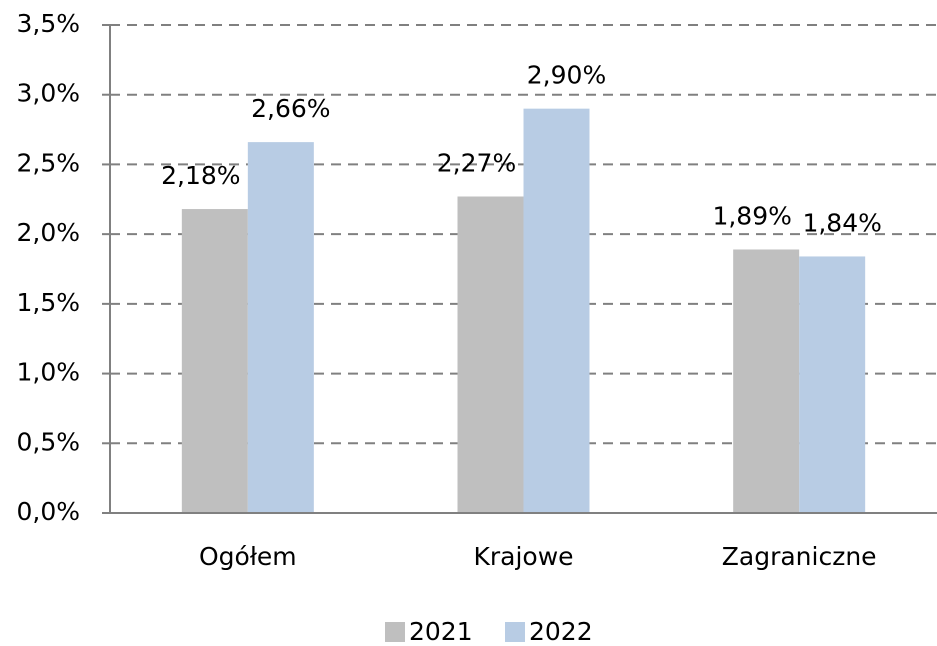 Image resolution: width=937 pixels, height=646 pixels. I want to click on y-tick-label: 1,5%, so click(48, 302).